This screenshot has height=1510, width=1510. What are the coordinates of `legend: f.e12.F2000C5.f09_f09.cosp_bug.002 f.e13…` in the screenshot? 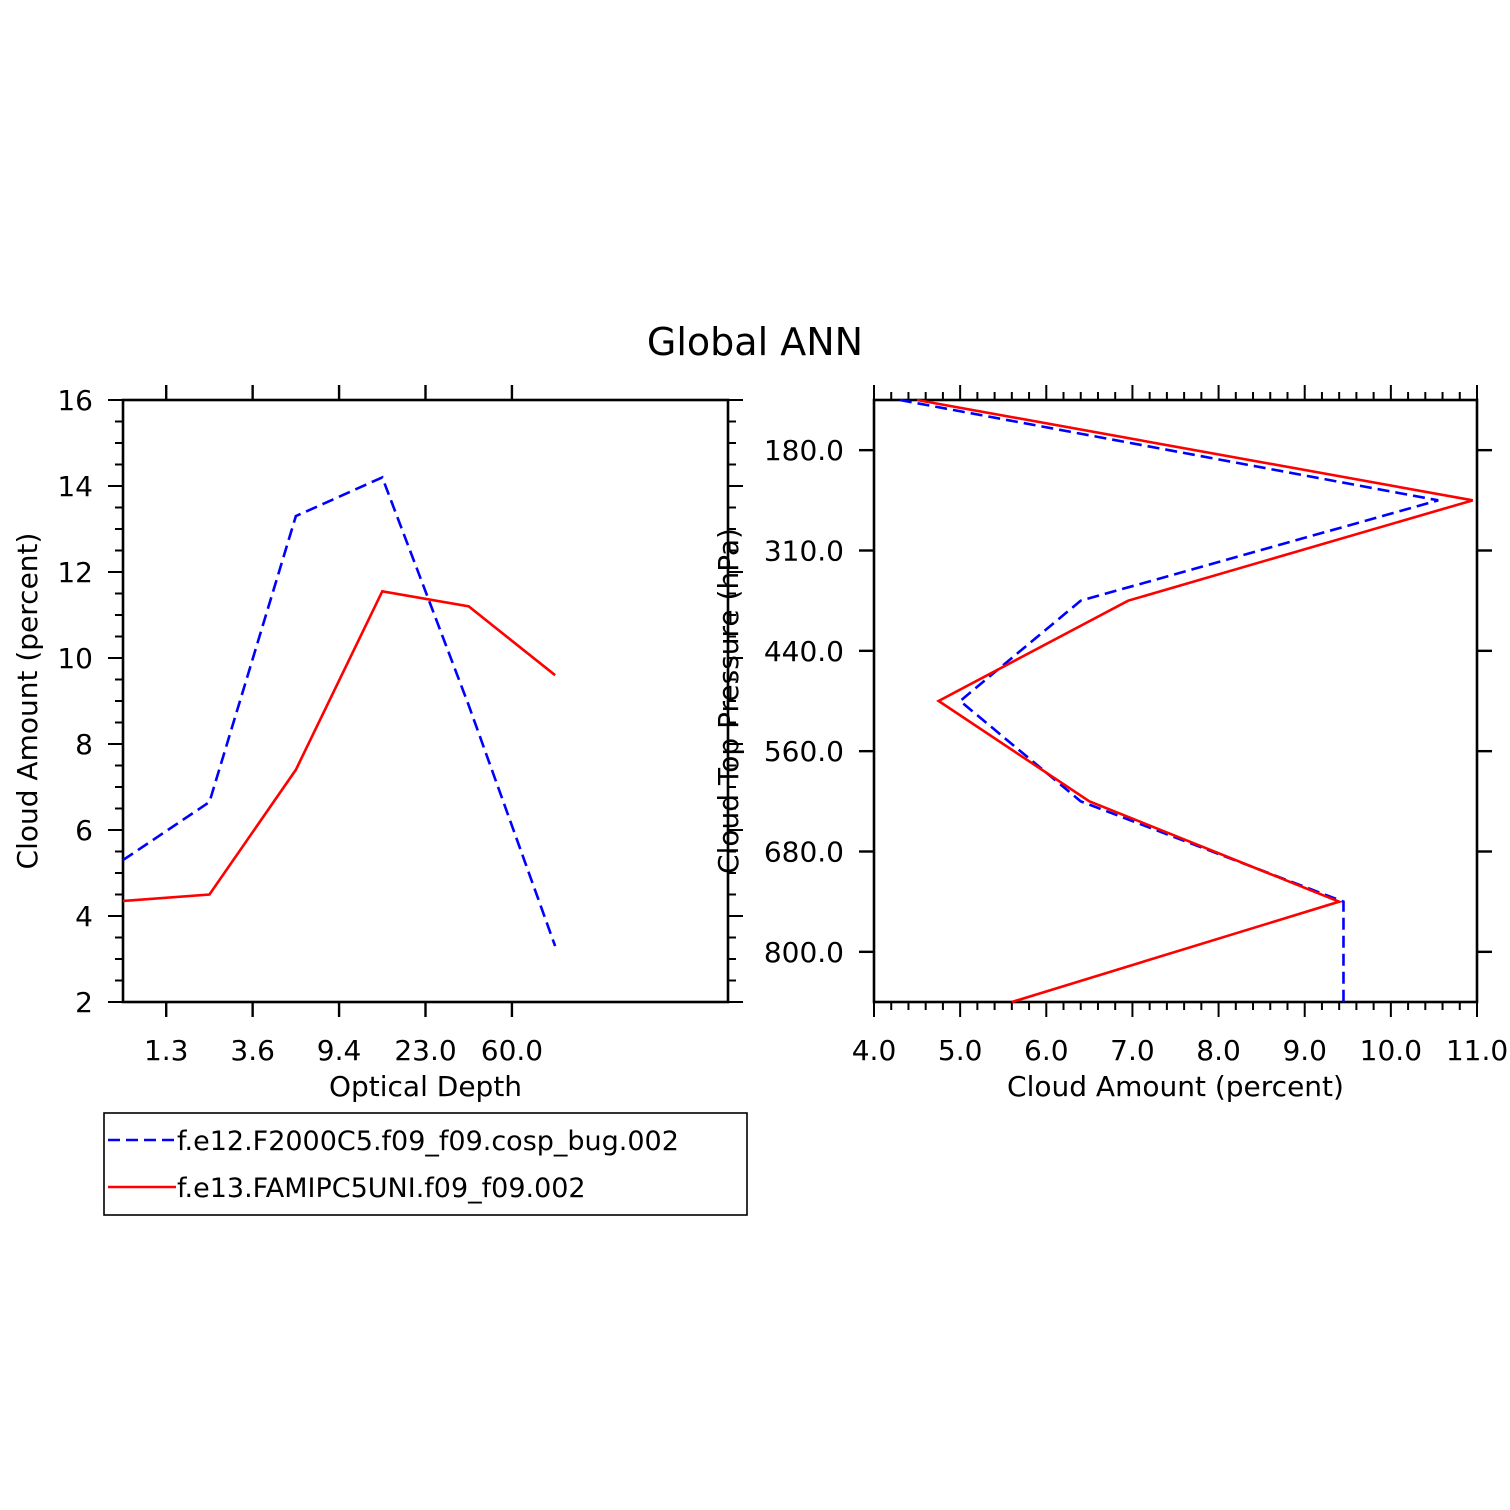 It's located at (425, 1164).